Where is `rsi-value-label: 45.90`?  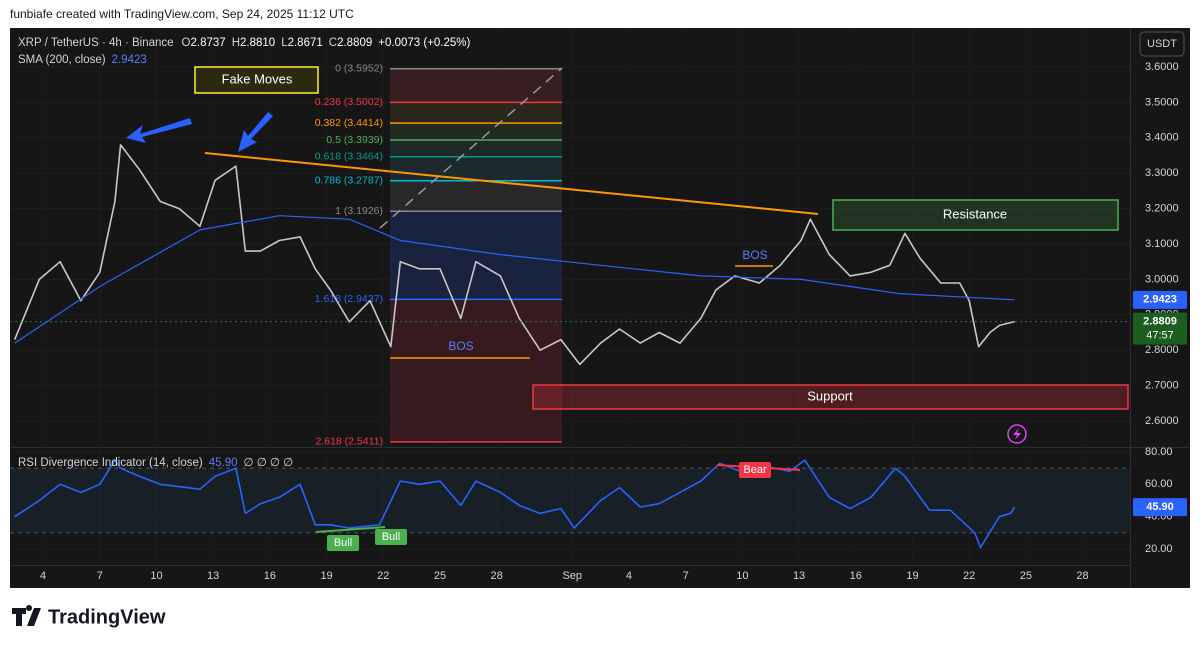 rsi-value-label: 45.90 is located at coordinates (1160, 507).